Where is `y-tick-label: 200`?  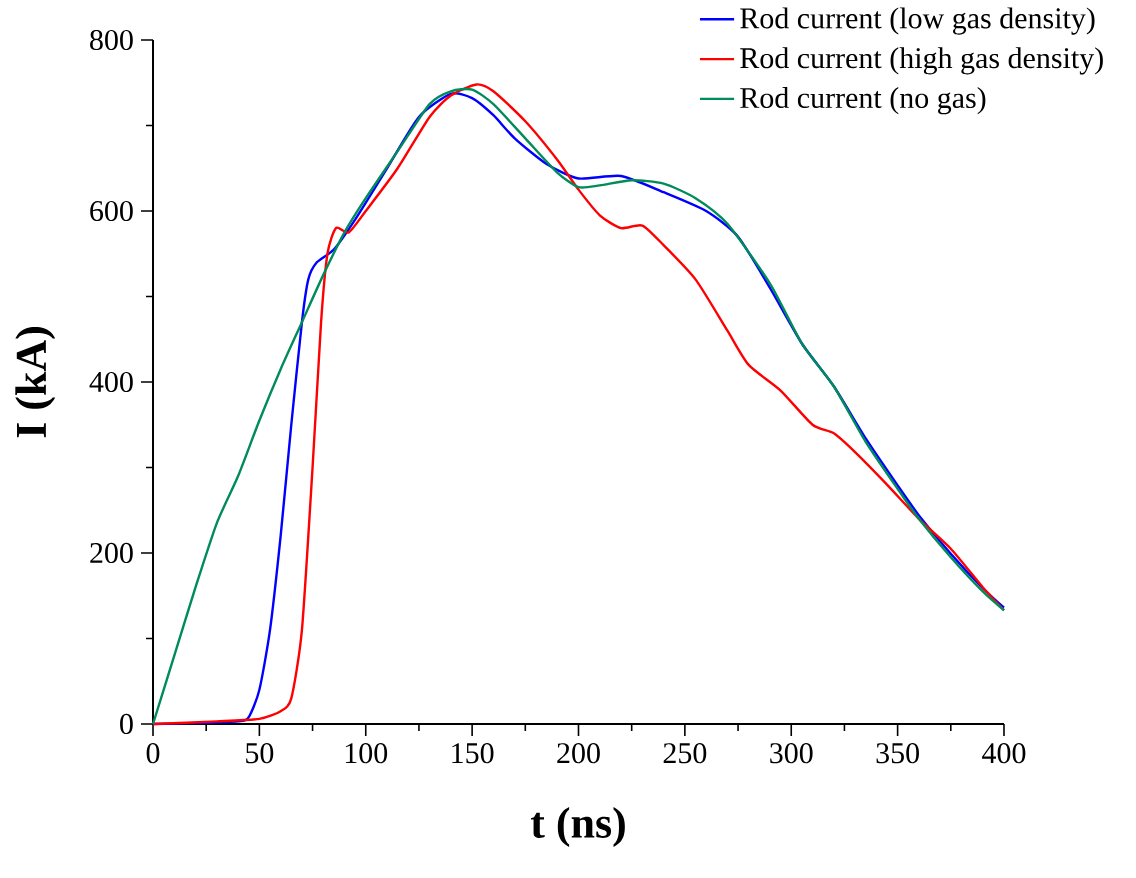 y-tick-label: 200 is located at coordinates (111, 553).